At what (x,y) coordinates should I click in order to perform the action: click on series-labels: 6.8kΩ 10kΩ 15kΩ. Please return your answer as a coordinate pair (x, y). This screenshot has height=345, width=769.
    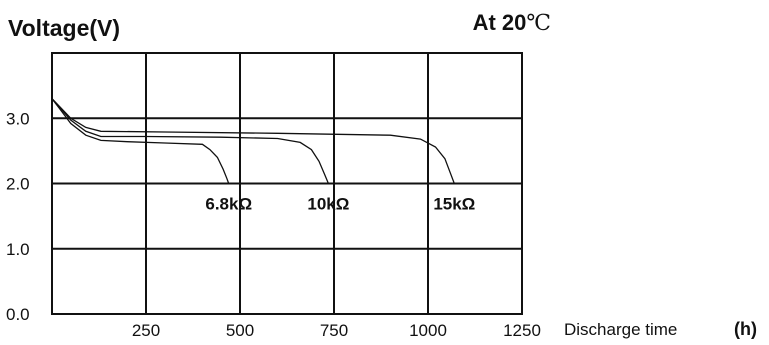
    Looking at the image, I should click on (340, 204).